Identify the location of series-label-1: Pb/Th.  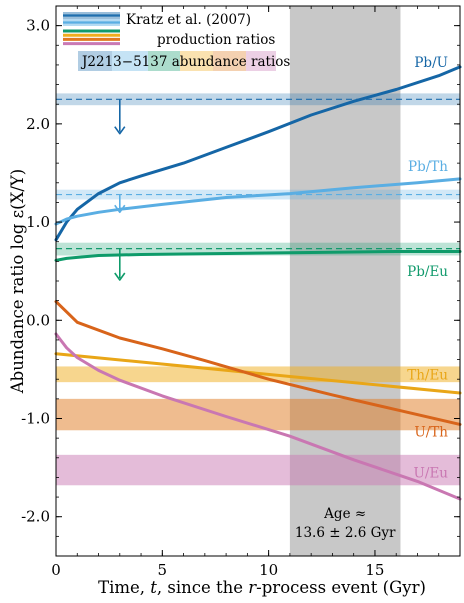
(428, 167).